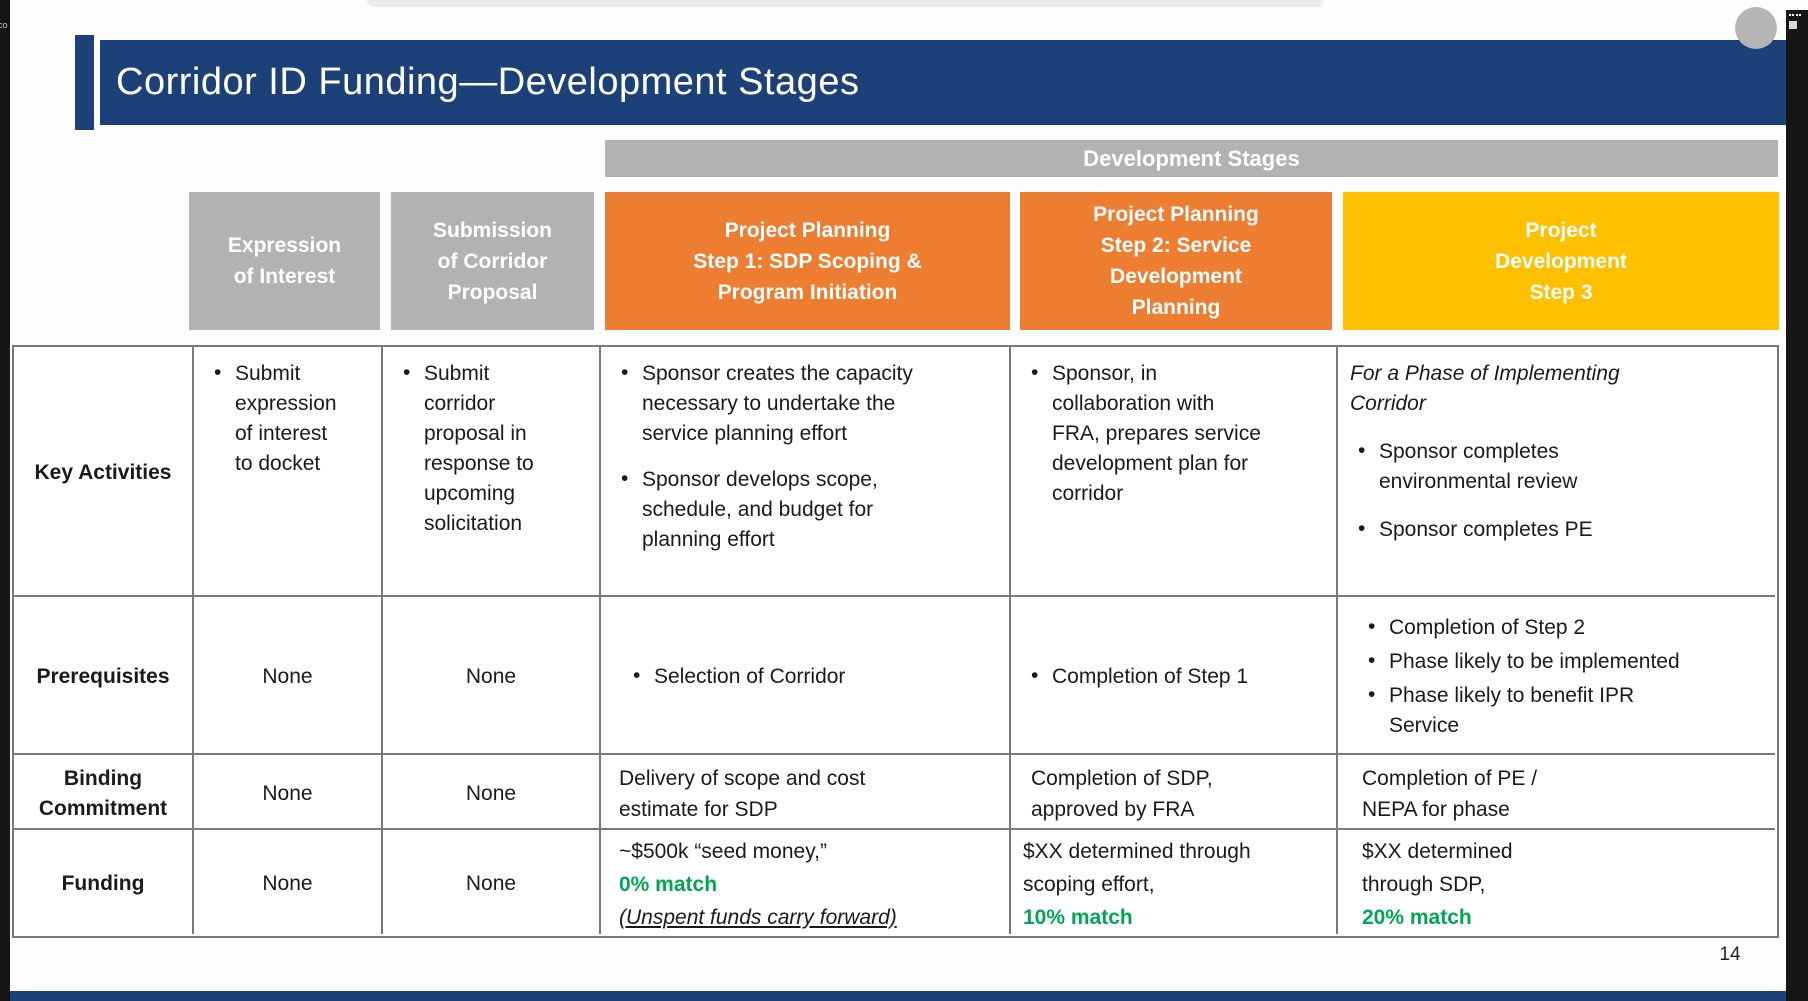 The image size is (1808, 1001). What do you see at coordinates (104, 792) in the screenshot?
I see `rowlabel-binding-commitment: Binding Commitment` at bounding box center [104, 792].